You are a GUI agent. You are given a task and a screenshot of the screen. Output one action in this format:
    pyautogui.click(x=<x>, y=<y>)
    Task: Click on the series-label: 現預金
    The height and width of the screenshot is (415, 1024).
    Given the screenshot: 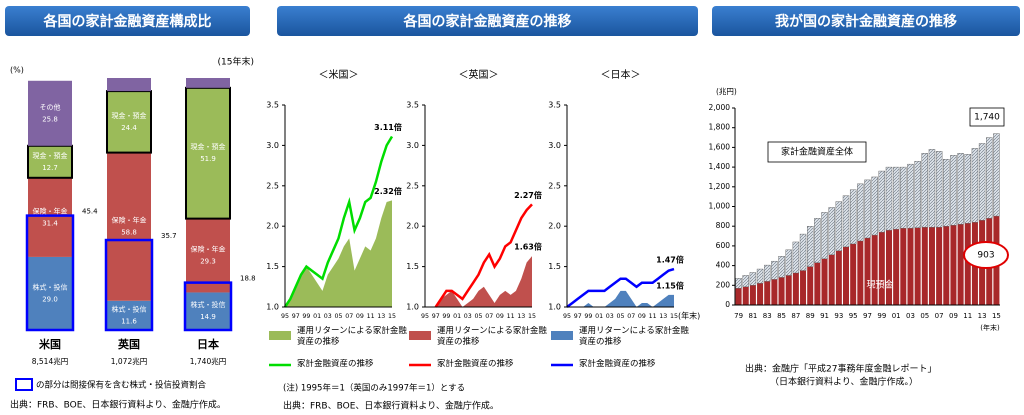 What is the action you would take?
    pyautogui.click(x=879, y=285)
    